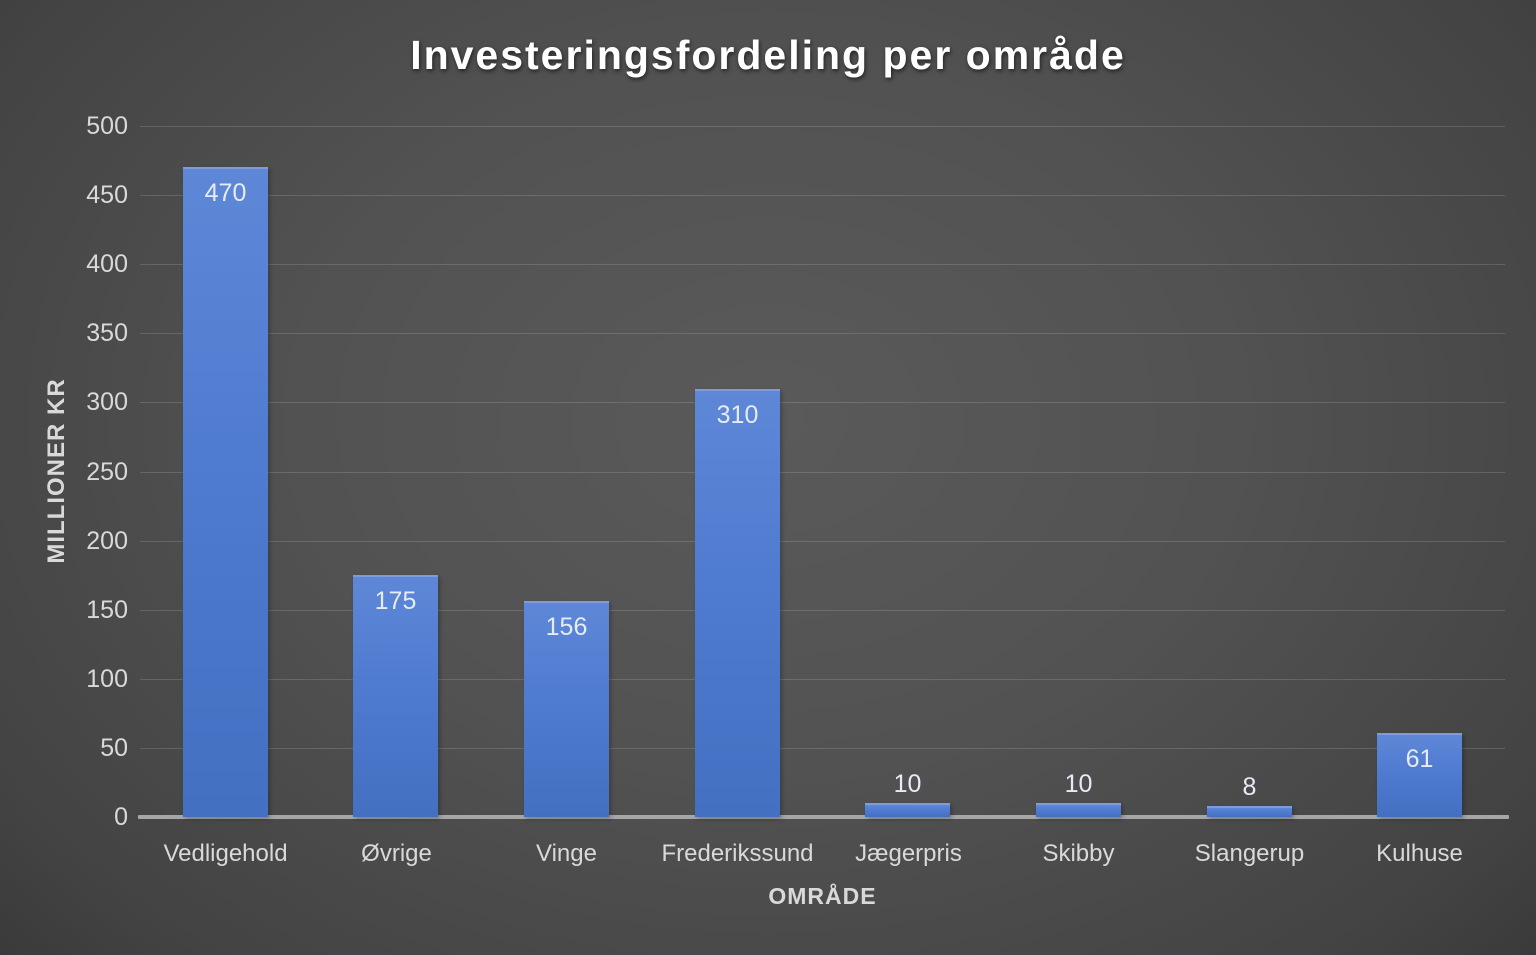  Describe the element at coordinates (907, 810) in the screenshot. I see `bar-j-gerpris` at that location.